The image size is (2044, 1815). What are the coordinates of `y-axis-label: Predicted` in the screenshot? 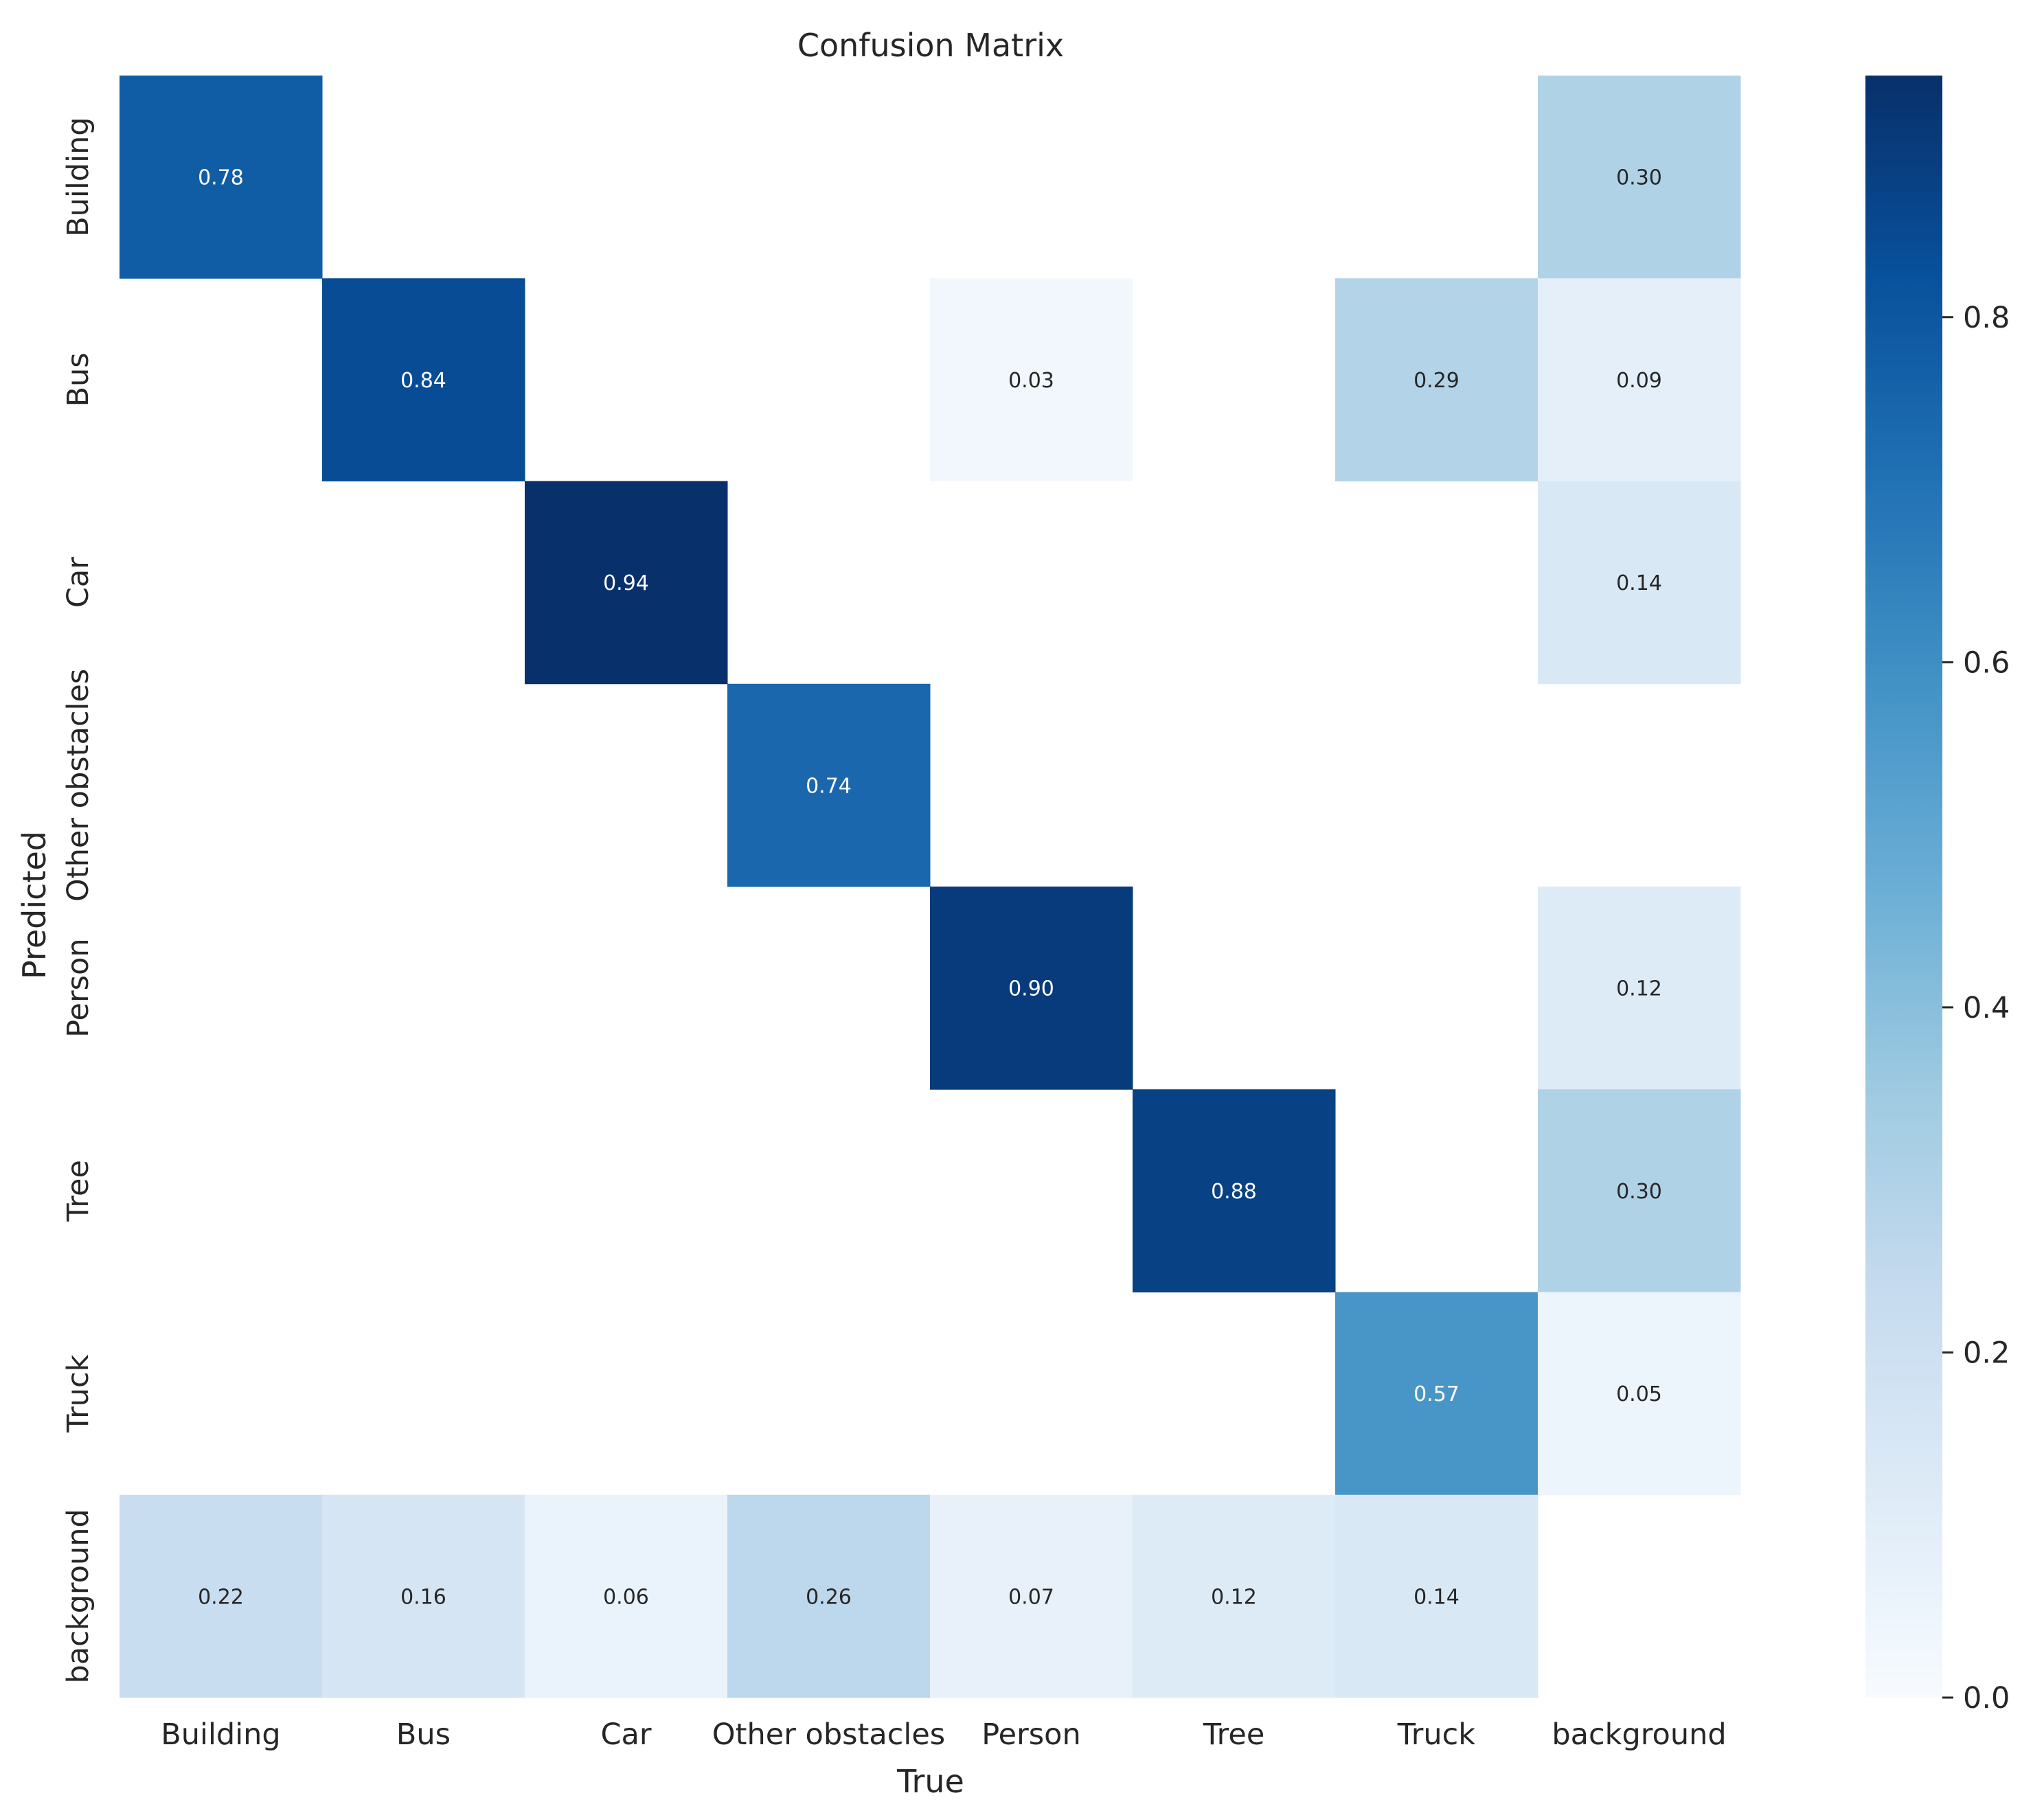 It's located at (34, 905).